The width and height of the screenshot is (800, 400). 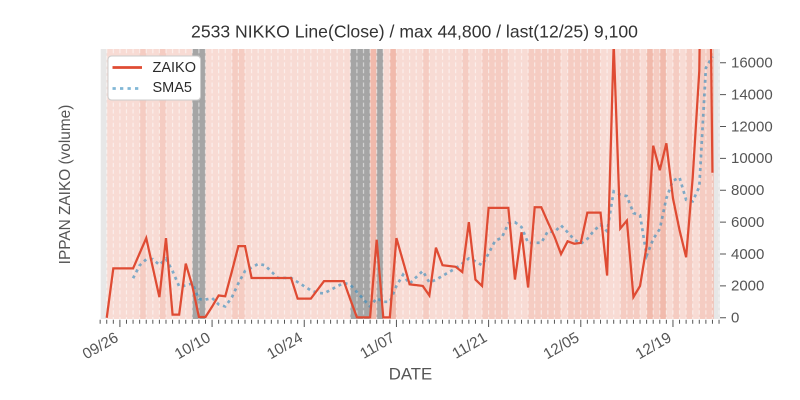 What do you see at coordinates (752, 94) in the screenshot?
I see `svg-text: 14000` at bounding box center [752, 94].